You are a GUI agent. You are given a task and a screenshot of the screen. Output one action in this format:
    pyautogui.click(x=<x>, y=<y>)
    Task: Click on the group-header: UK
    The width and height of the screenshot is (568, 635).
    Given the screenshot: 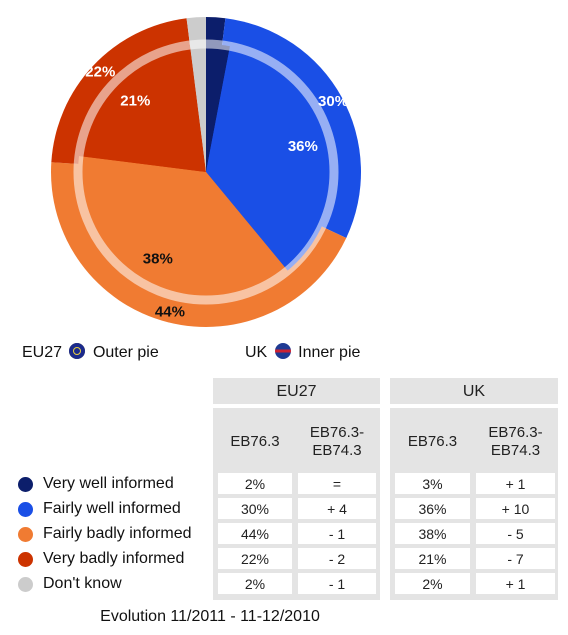 What is the action you would take?
    pyautogui.click(x=474, y=394)
    